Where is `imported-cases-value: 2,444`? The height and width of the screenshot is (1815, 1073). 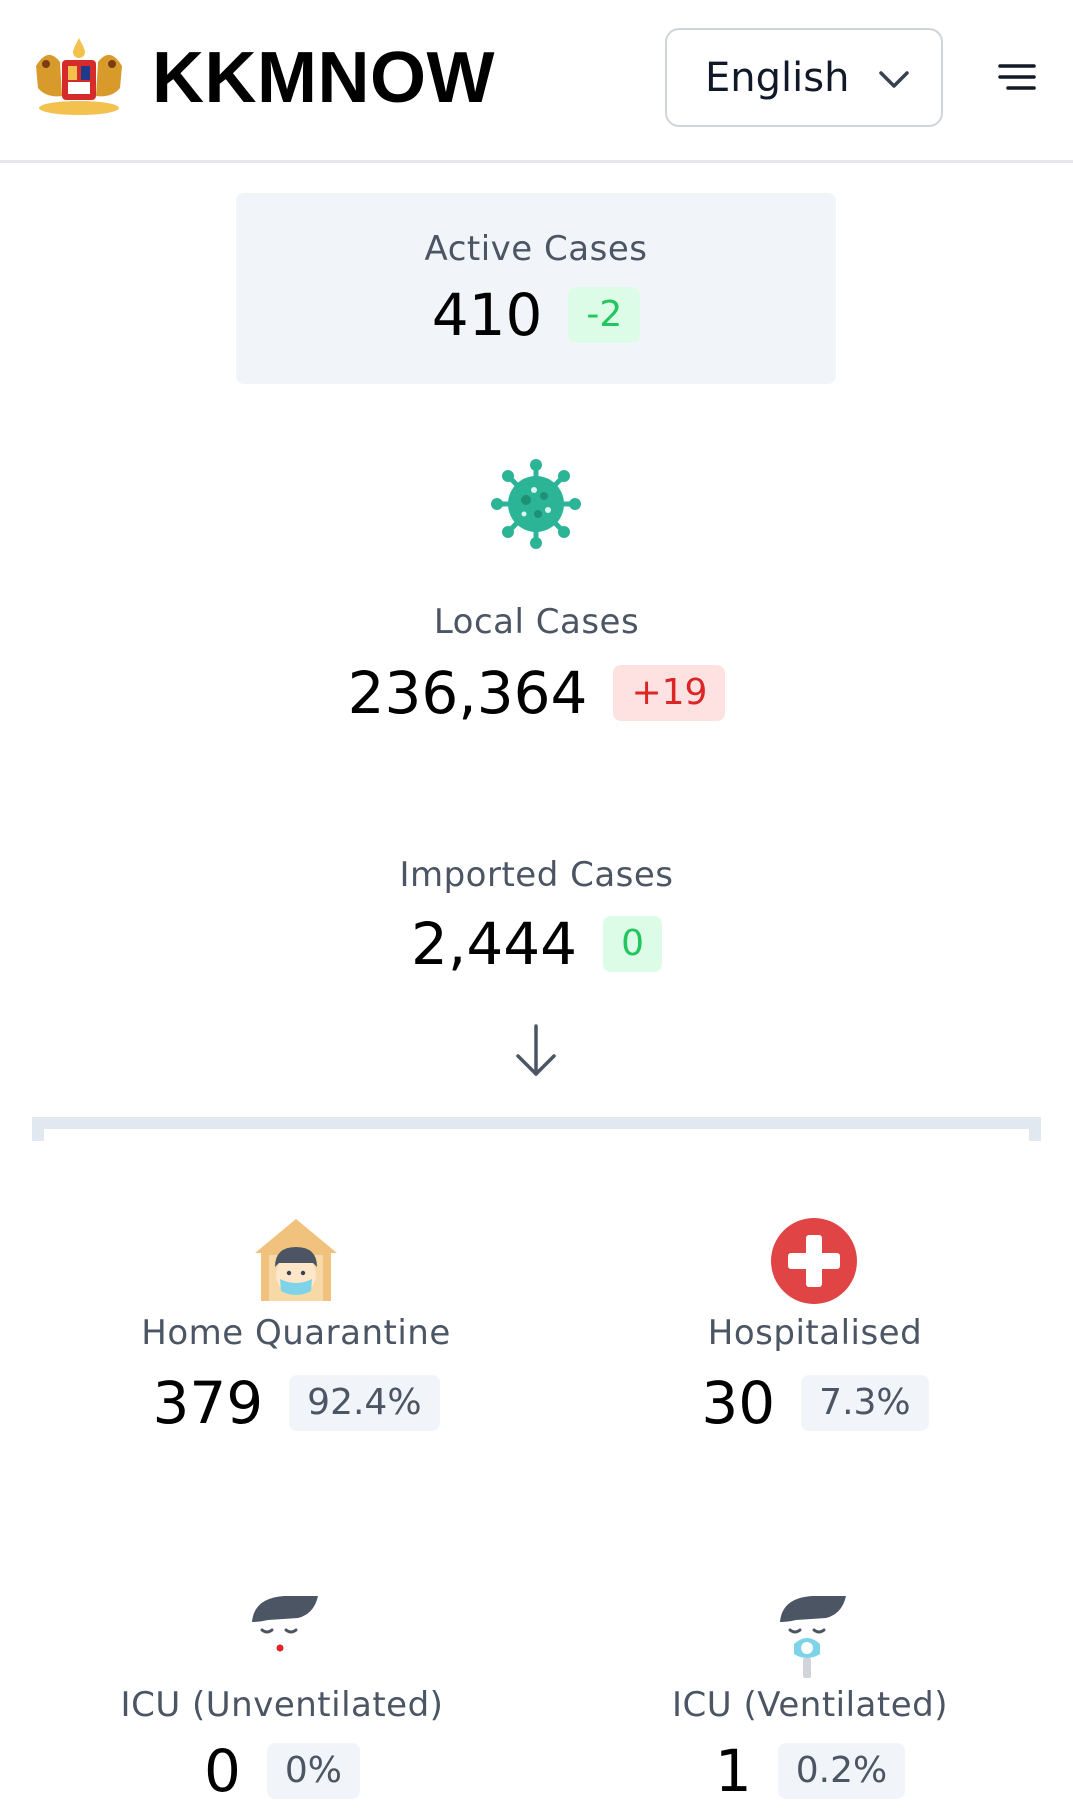 imported-cases-value: 2,444 is located at coordinates (494, 944).